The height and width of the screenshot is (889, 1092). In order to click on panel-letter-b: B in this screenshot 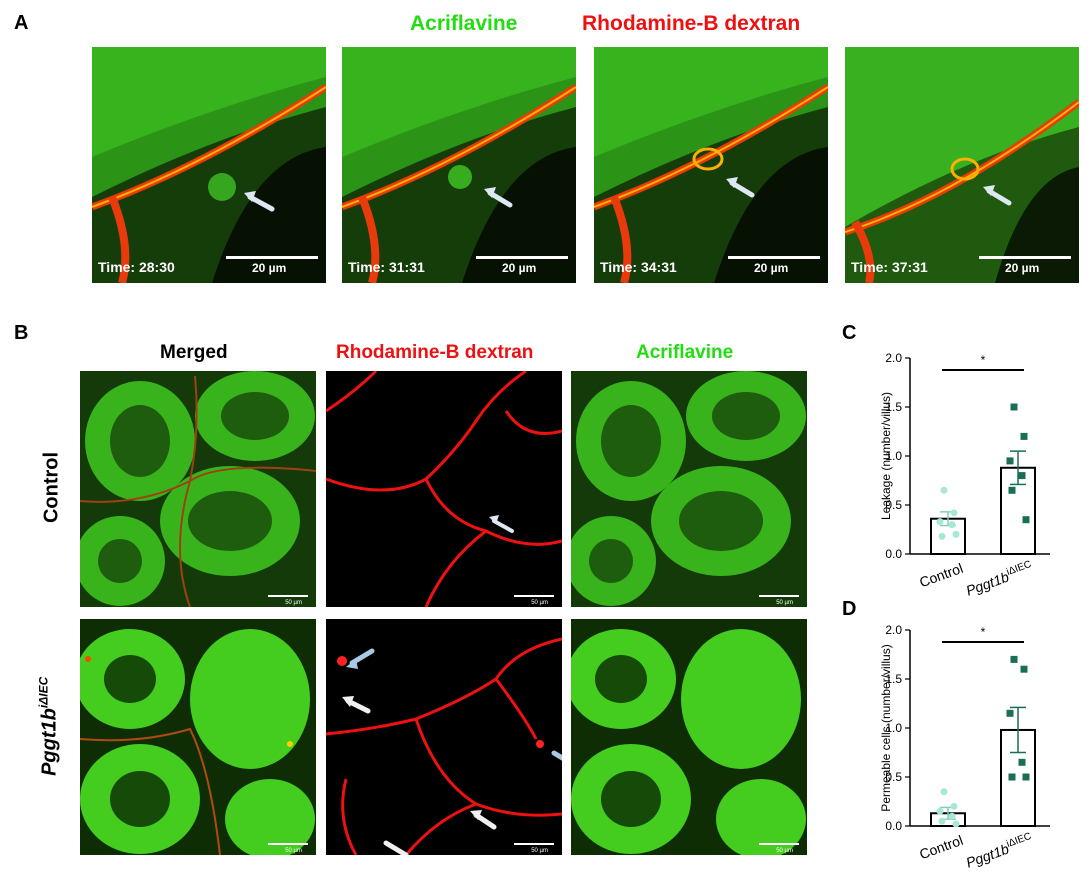, I will do `click(21, 333)`.